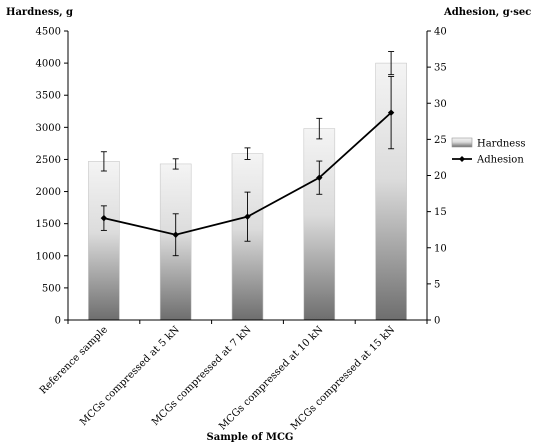 This screenshot has width=550, height=448. What do you see at coordinates (437, 321) in the screenshot?
I see `right-tick-label: 0` at bounding box center [437, 321].